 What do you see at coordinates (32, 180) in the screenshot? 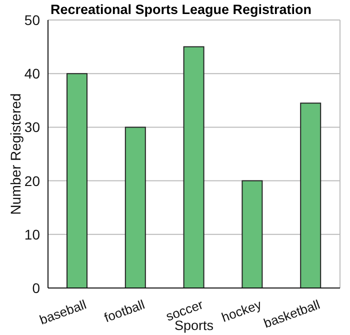
I see `y-tick-label: 20` at bounding box center [32, 180].